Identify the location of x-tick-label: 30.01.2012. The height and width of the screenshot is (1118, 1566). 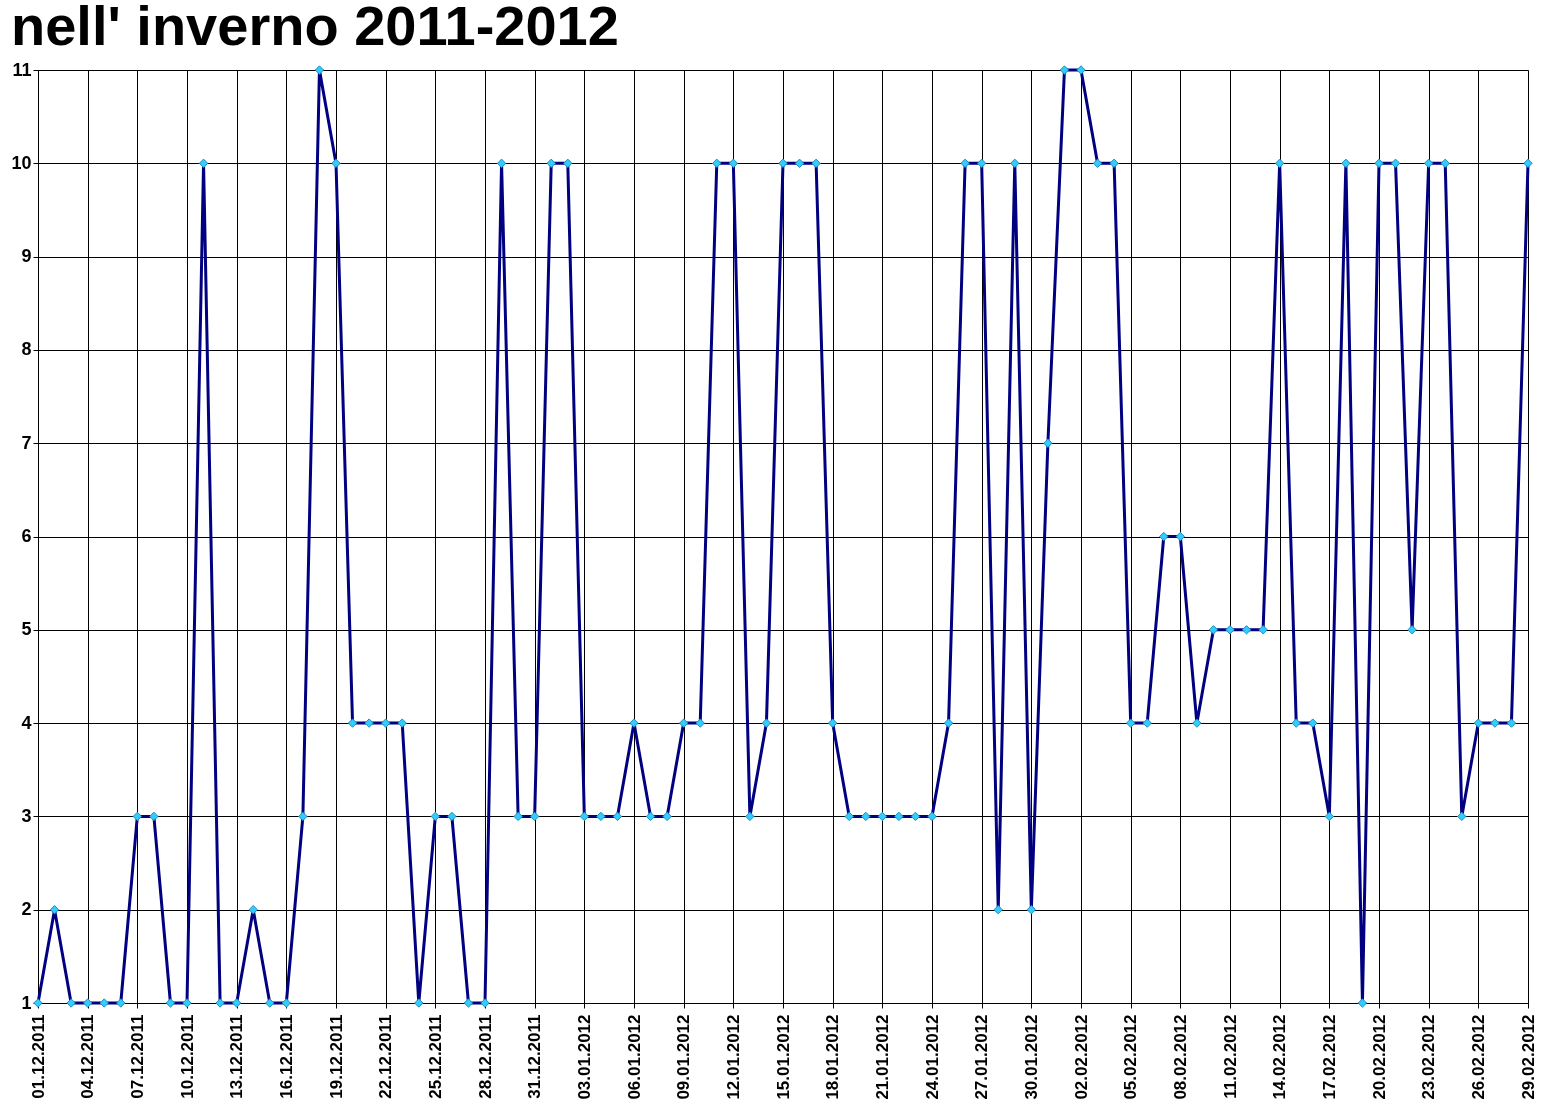
(1031, 1057).